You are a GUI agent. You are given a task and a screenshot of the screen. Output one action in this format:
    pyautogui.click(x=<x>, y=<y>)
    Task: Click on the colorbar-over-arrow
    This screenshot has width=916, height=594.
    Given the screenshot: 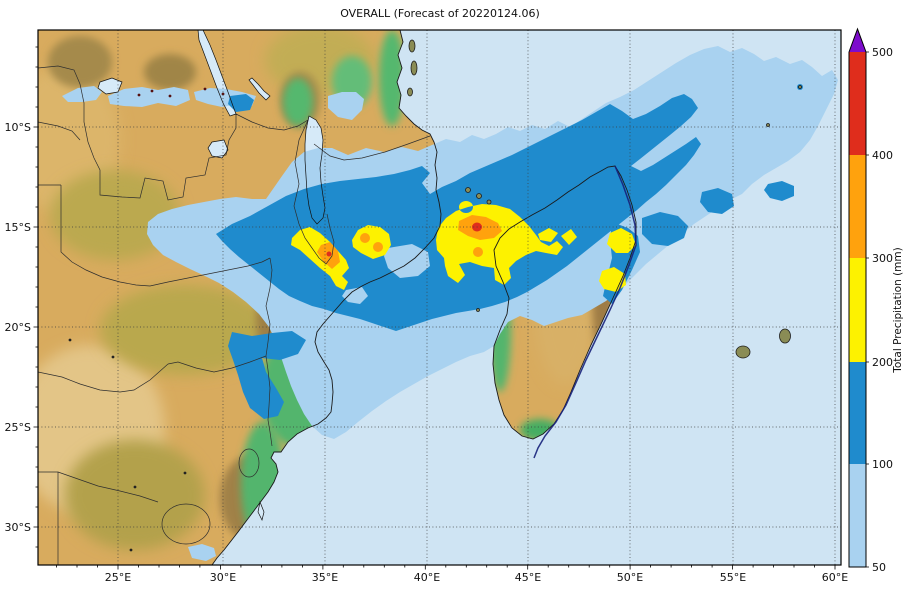 What is the action you would take?
    pyautogui.click(x=857, y=40)
    